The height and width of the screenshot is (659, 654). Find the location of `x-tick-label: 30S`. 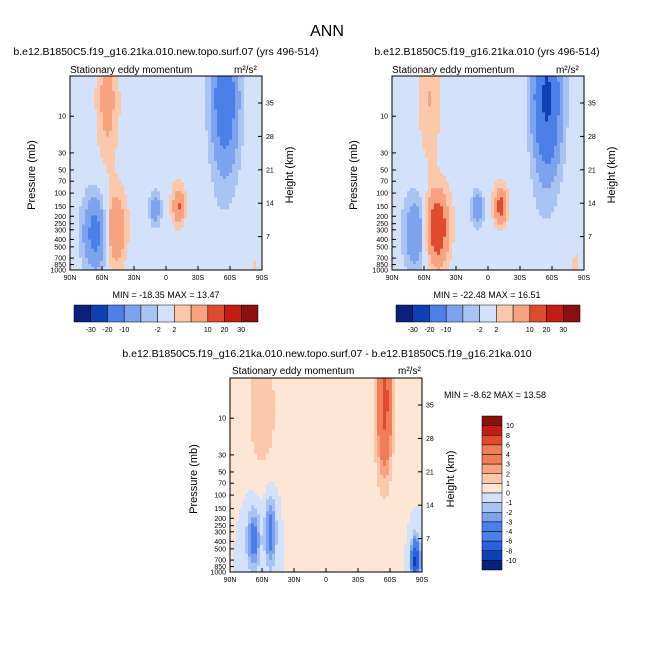

x-tick-label: 30S is located at coordinates (198, 278).